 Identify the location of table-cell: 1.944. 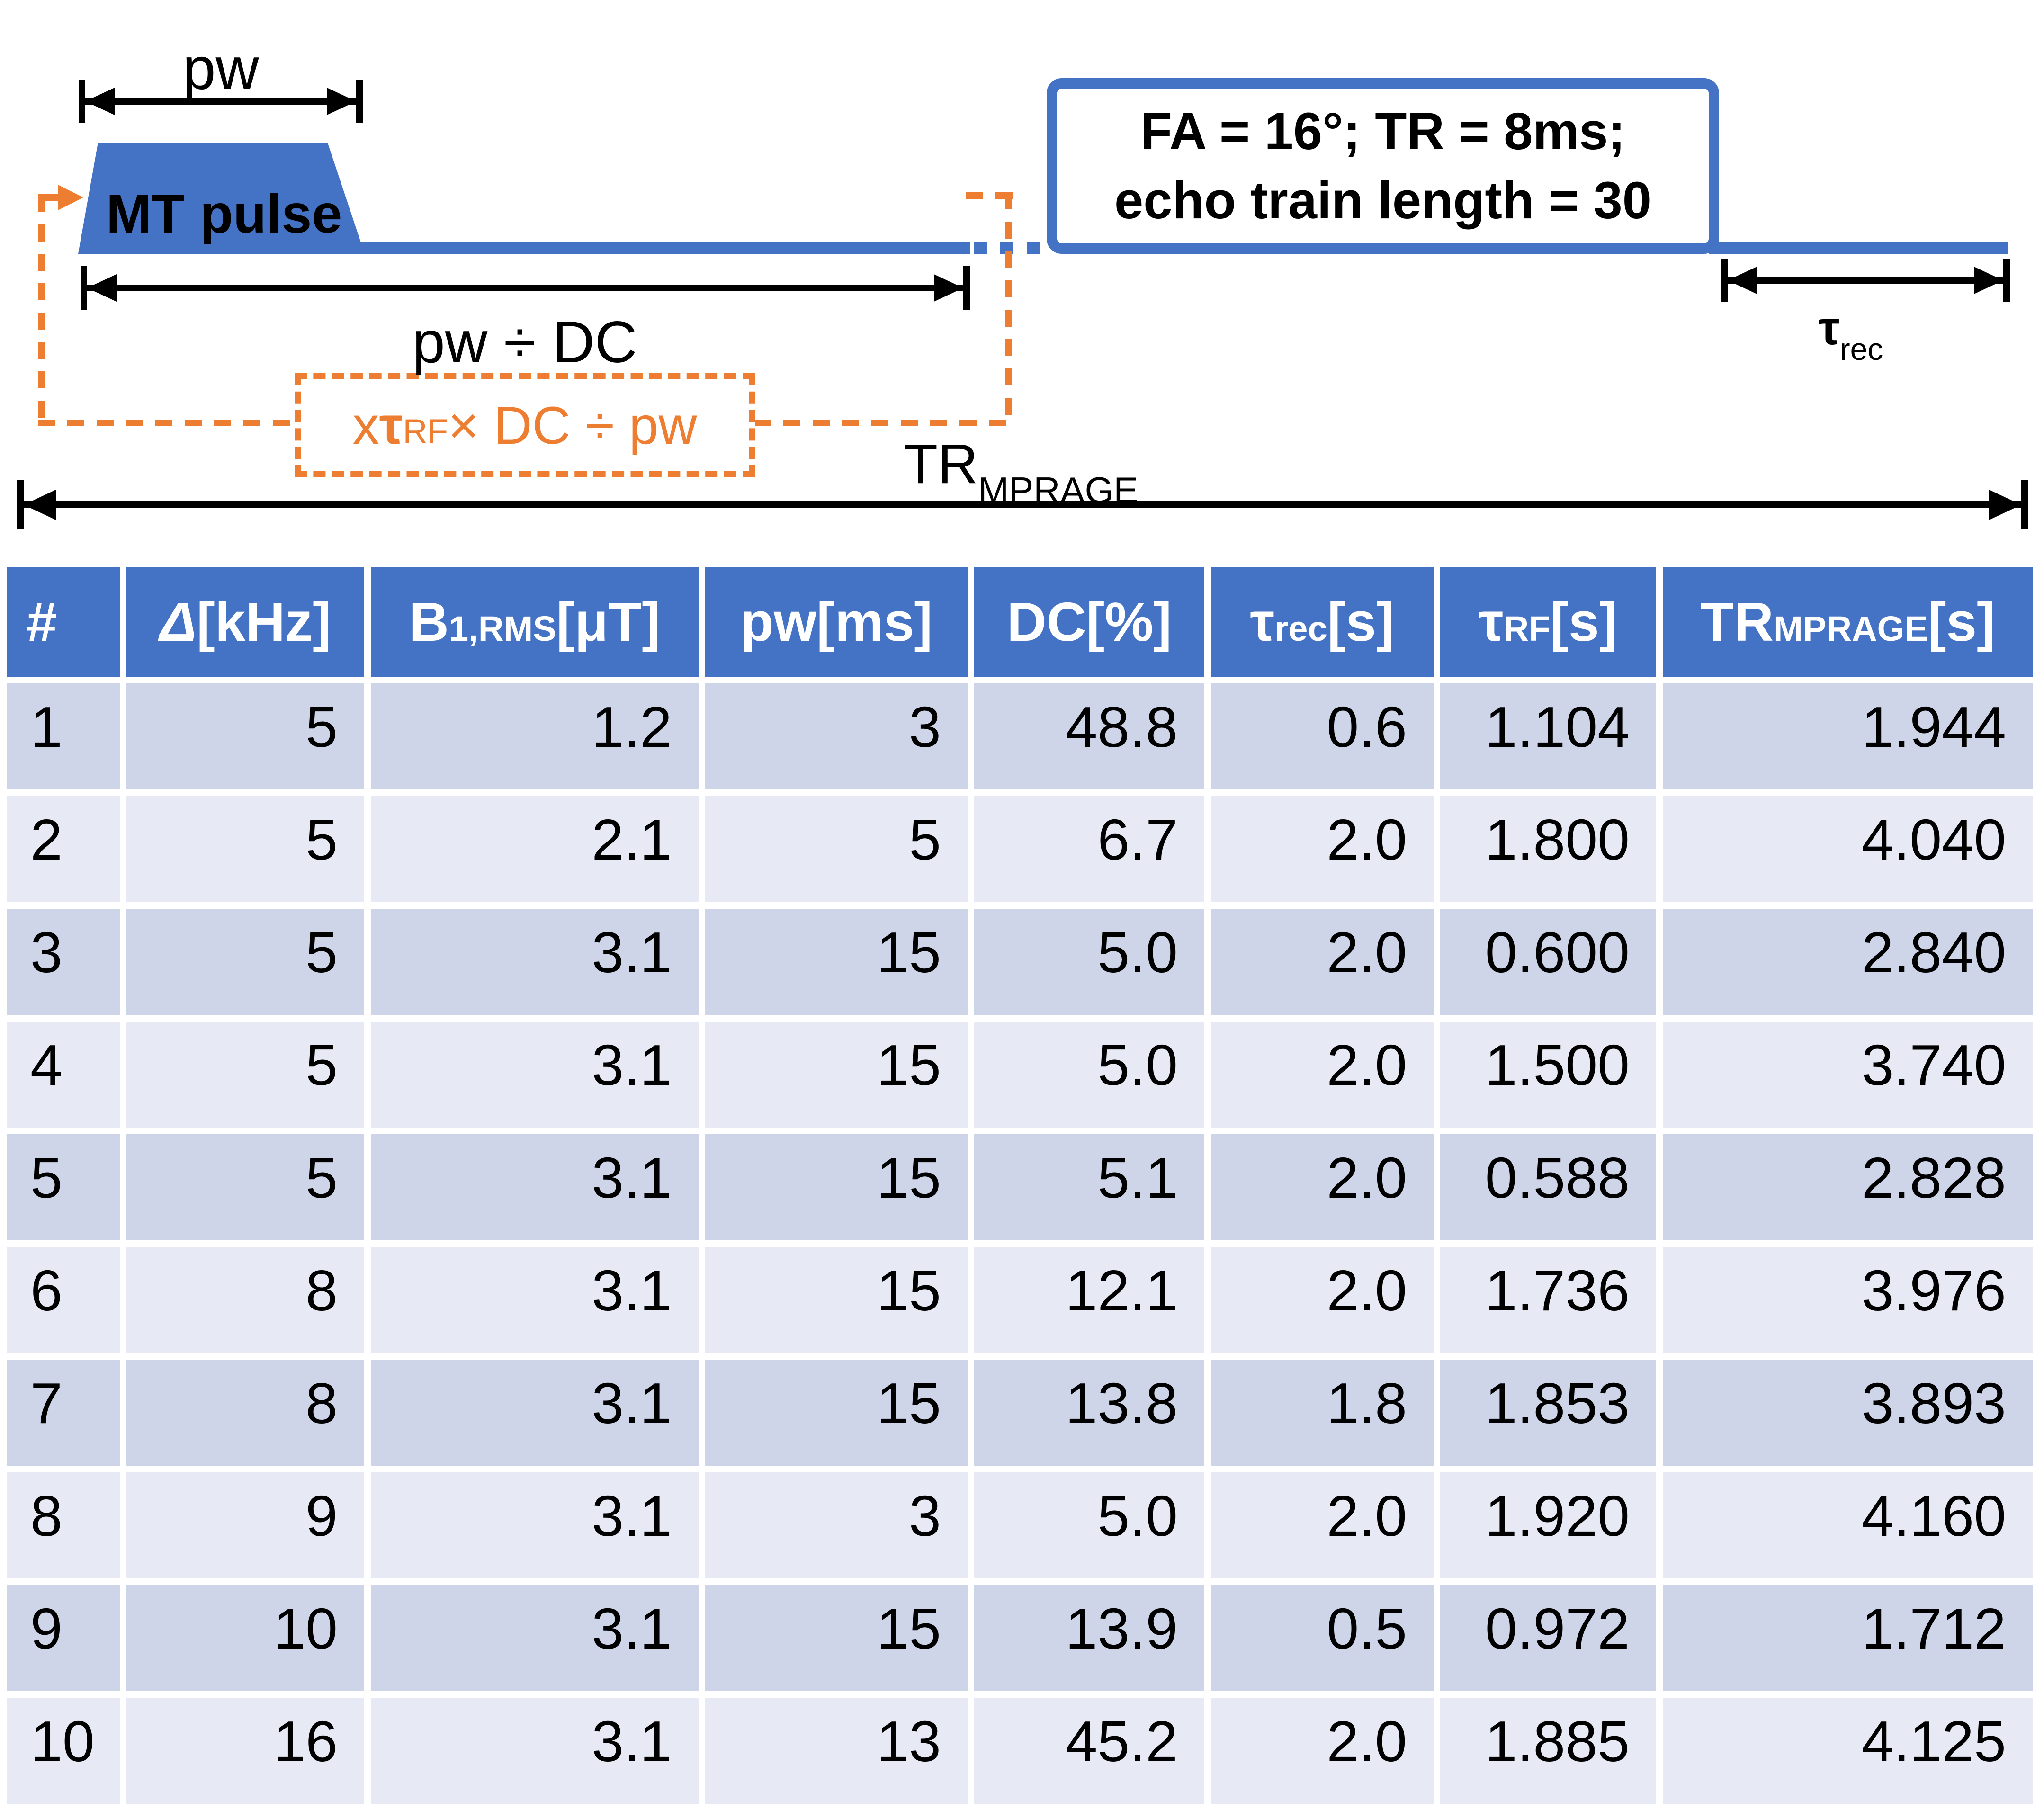
(1848, 736).